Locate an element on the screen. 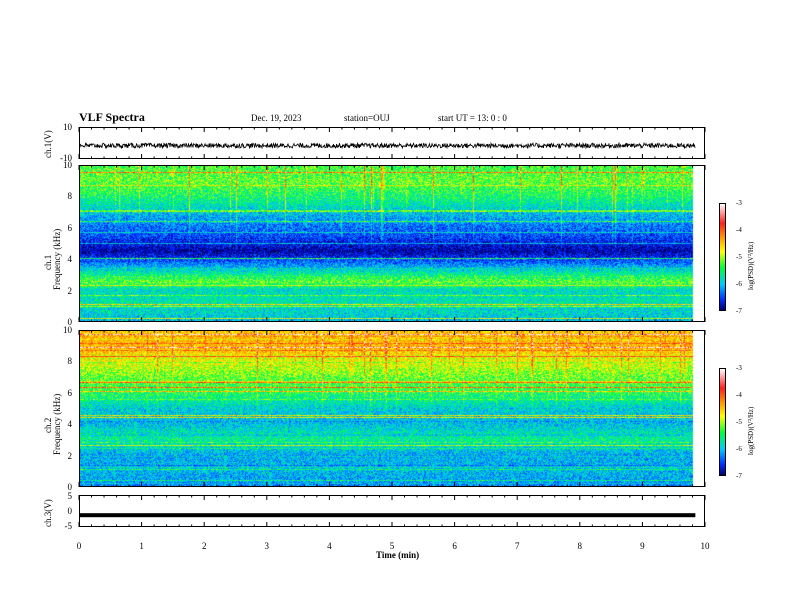 The image size is (792, 612). ch3-ytick-bottom: -5 is located at coordinates (68, 526).